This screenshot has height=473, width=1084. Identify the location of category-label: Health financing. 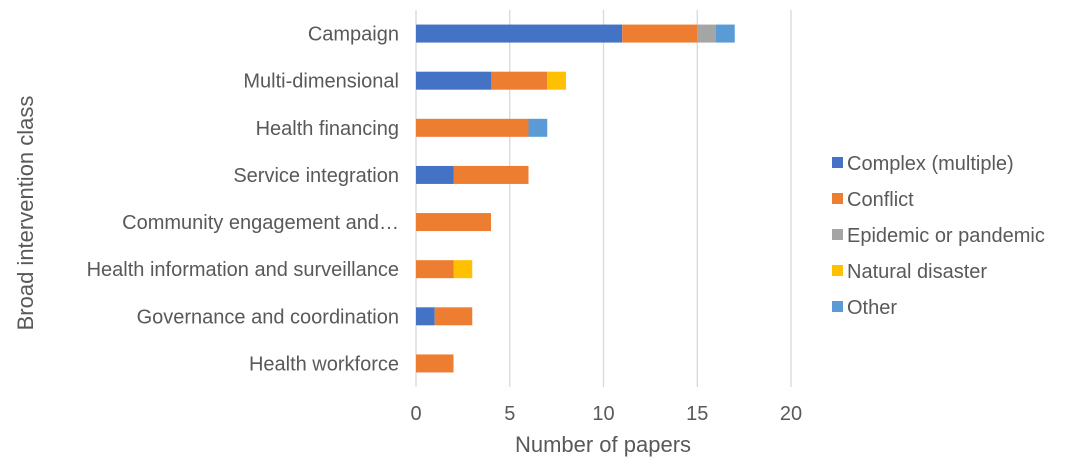
(327, 129).